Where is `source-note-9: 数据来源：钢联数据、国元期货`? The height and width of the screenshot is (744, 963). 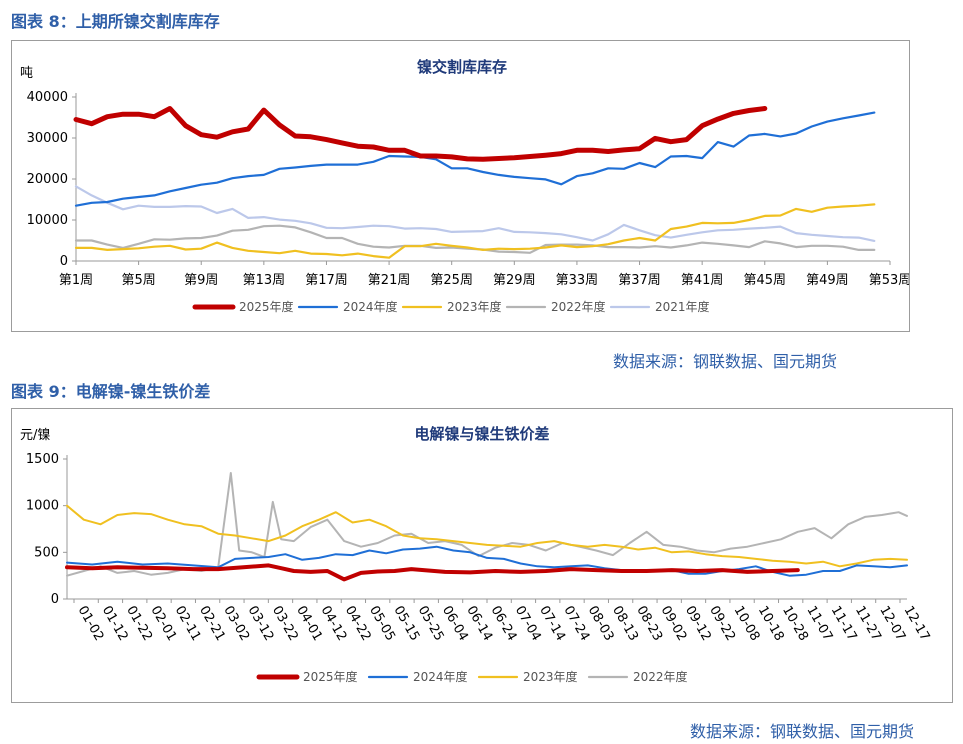 source-note-9: 数据来源：钢联数据、国元期货 is located at coordinates (802, 731).